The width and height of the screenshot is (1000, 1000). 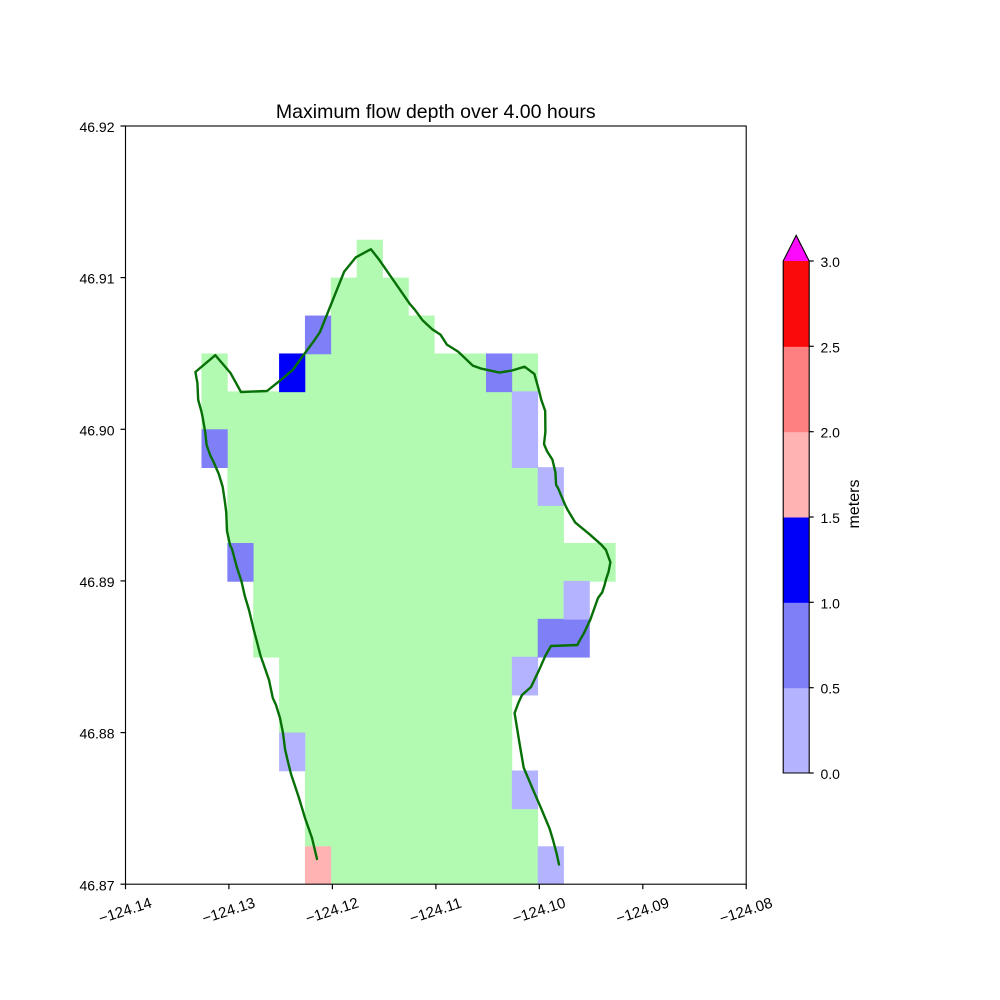 I want to click on svg-text: 46.89, so click(x=96, y=582).